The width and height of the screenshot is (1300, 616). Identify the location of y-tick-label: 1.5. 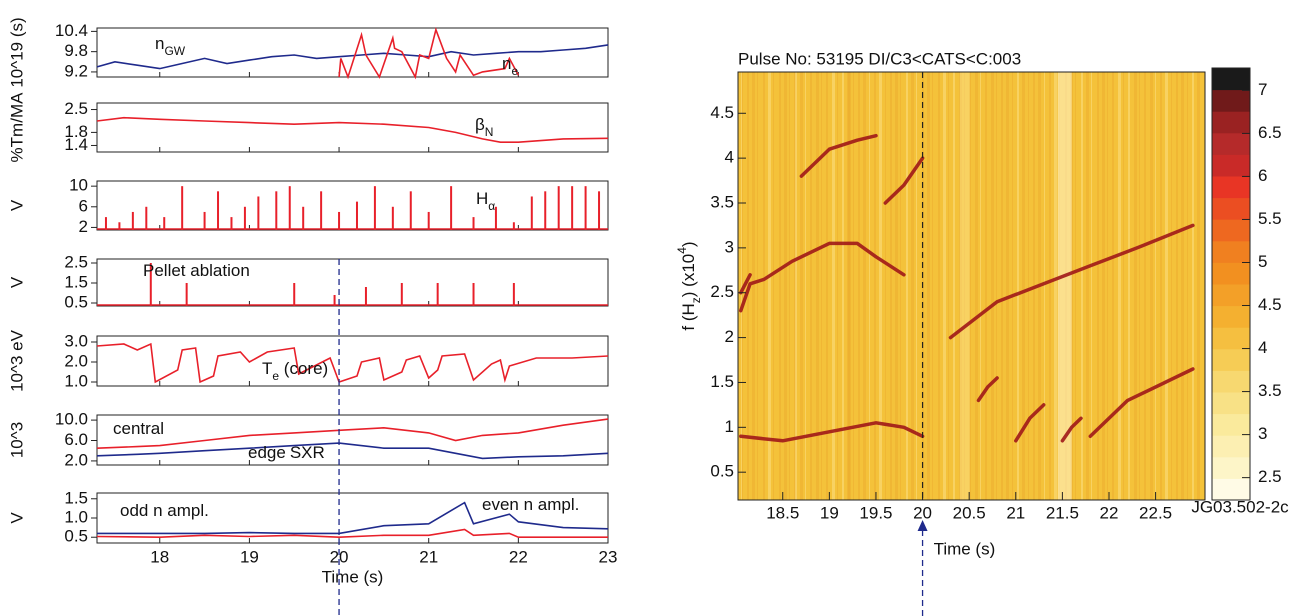
(722, 381).